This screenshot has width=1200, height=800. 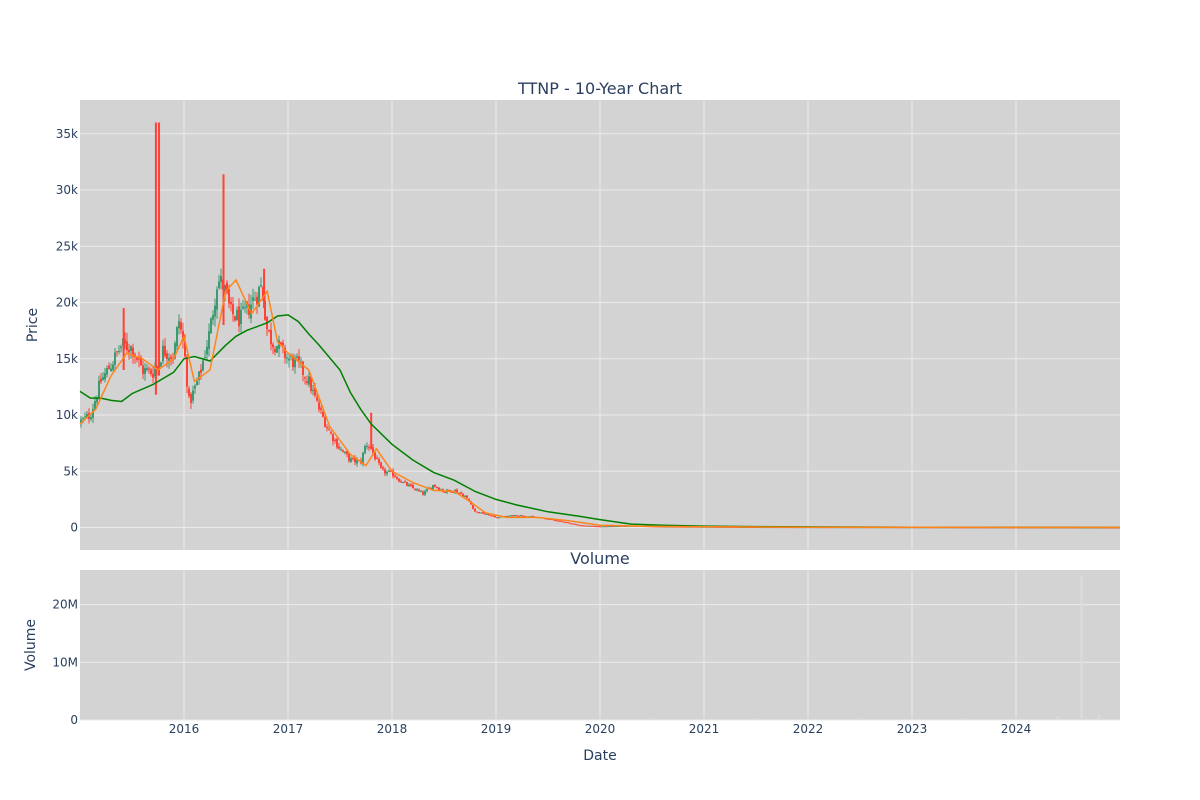 What do you see at coordinates (184, 729) in the screenshot?
I see `x-tick-label: 2016` at bounding box center [184, 729].